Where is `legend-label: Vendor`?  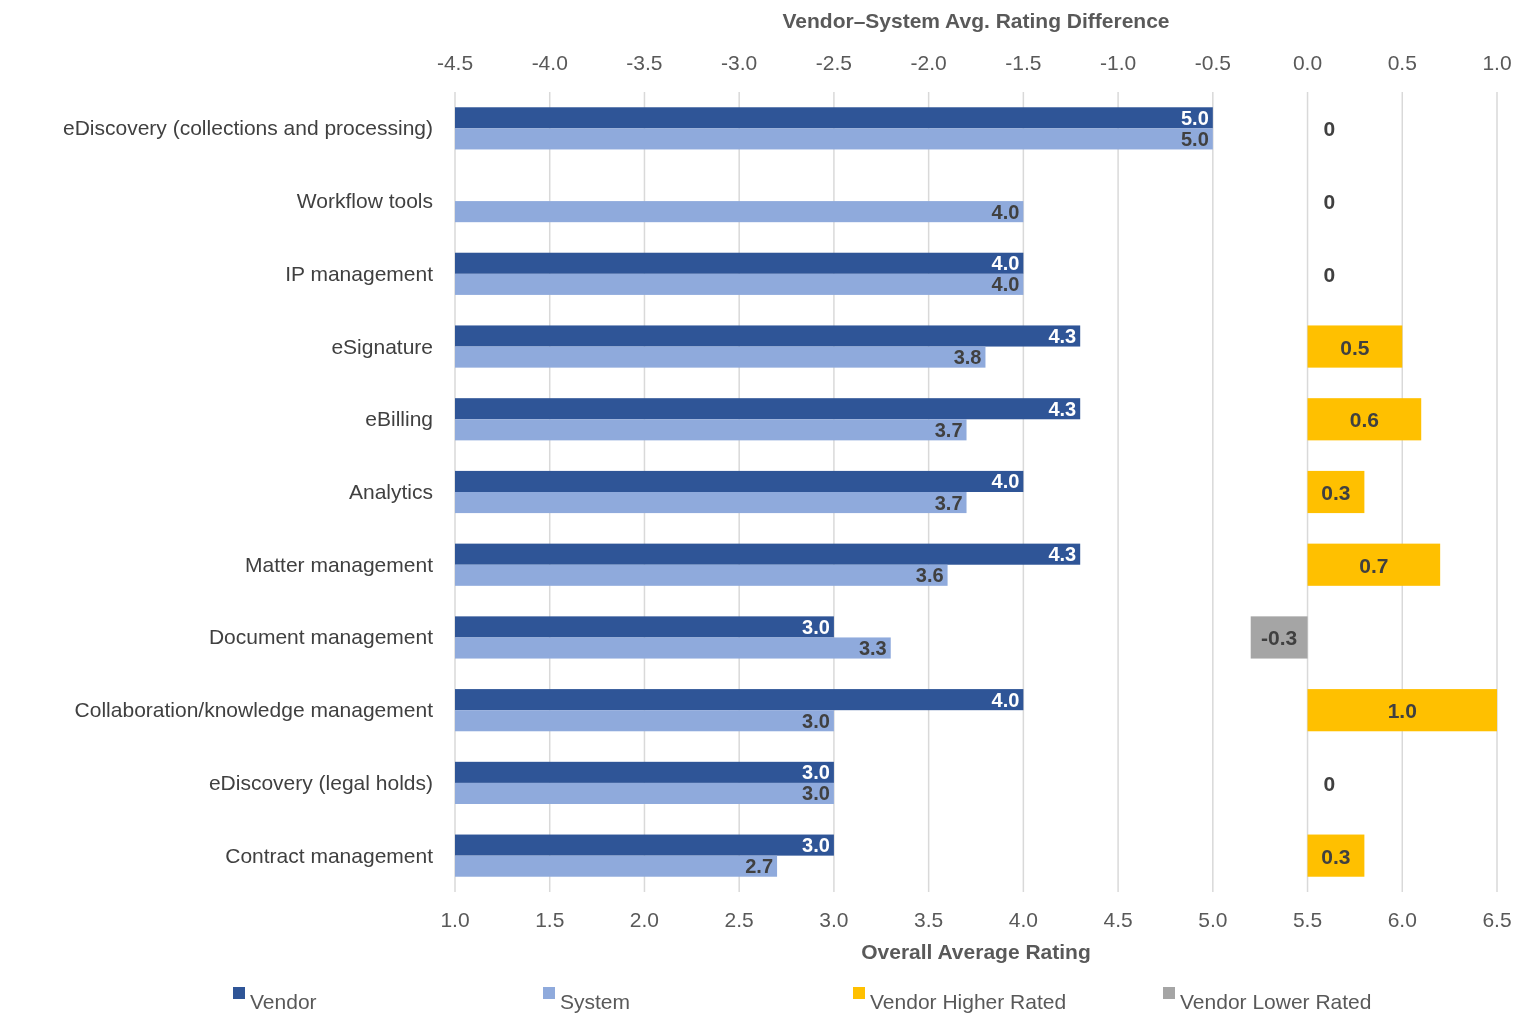 legend-label: Vendor is located at coordinates (283, 1001).